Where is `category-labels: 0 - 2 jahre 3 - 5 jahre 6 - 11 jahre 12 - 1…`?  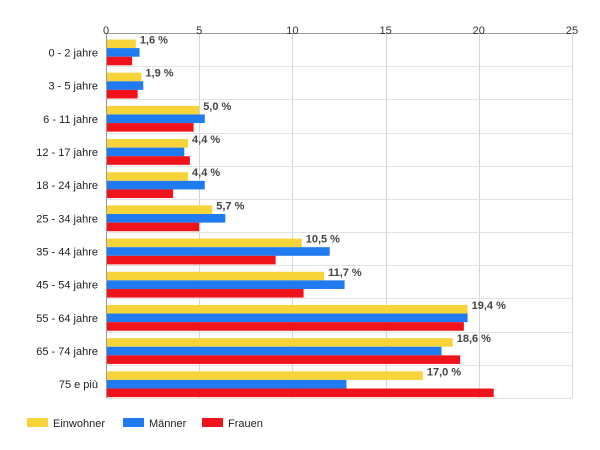 category-labels: 0 - 2 jahre 3 - 5 jahre 6 - 11 jahre 12 - 1… is located at coordinates (67, 219).